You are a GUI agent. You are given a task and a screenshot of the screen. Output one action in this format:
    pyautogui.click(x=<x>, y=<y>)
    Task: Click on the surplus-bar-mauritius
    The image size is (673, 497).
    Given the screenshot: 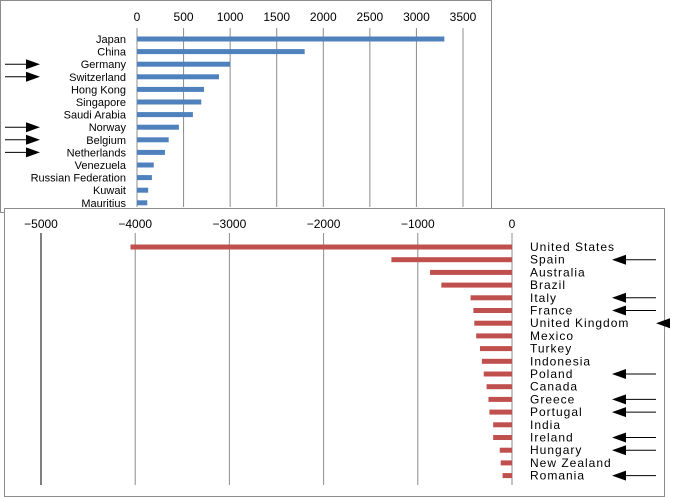 What is the action you would take?
    pyautogui.click(x=142, y=203)
    